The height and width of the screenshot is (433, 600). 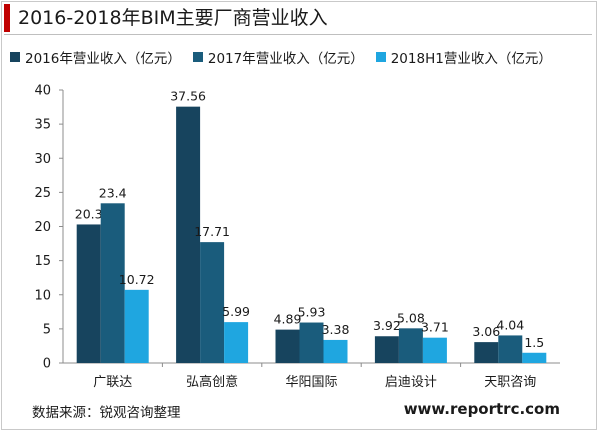 What do you see at coordinates (112, 382) in the screenshot?
I see `x-category-label: 广联达` at bounding box center [112, 382].